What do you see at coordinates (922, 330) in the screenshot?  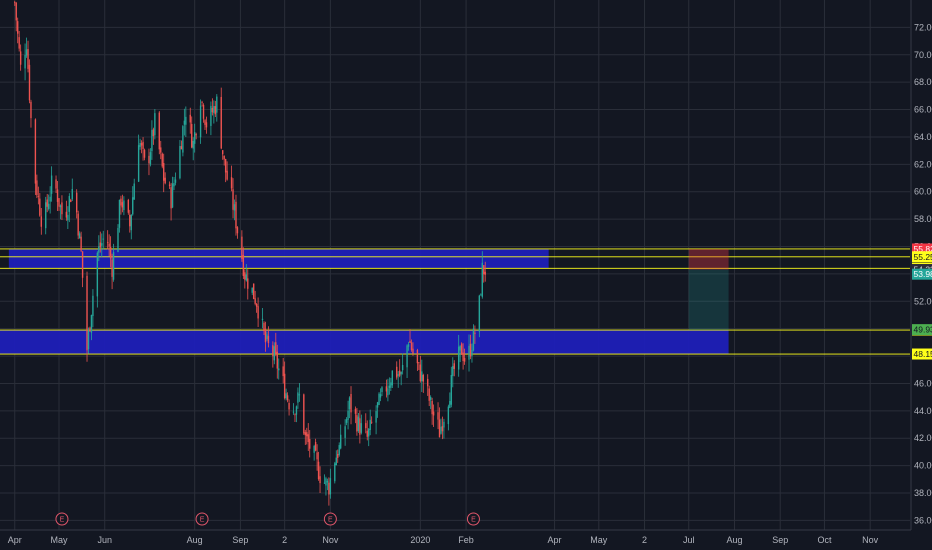 I see `price-badge: 49.93` at bounding box center [922, 330].